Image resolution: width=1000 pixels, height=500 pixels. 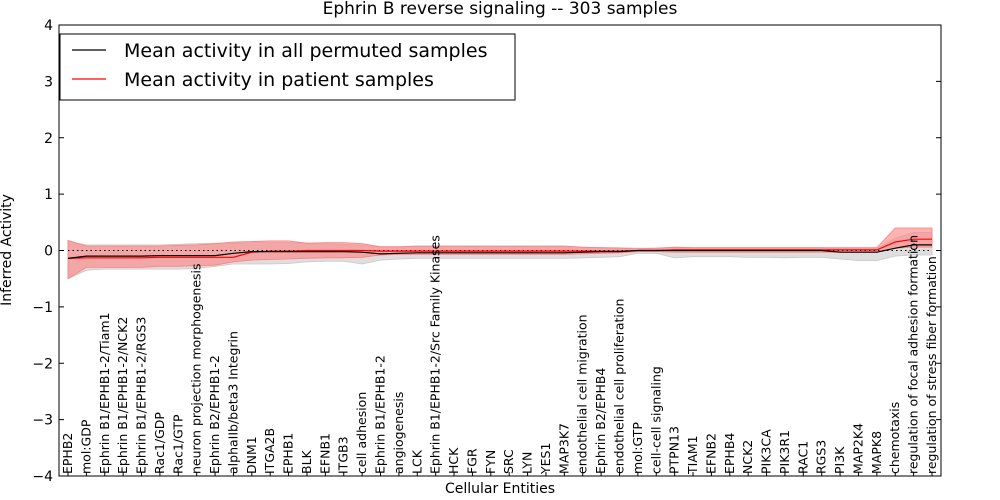 I want to click on y-tick-label: 2, so click(x=48, y=139).